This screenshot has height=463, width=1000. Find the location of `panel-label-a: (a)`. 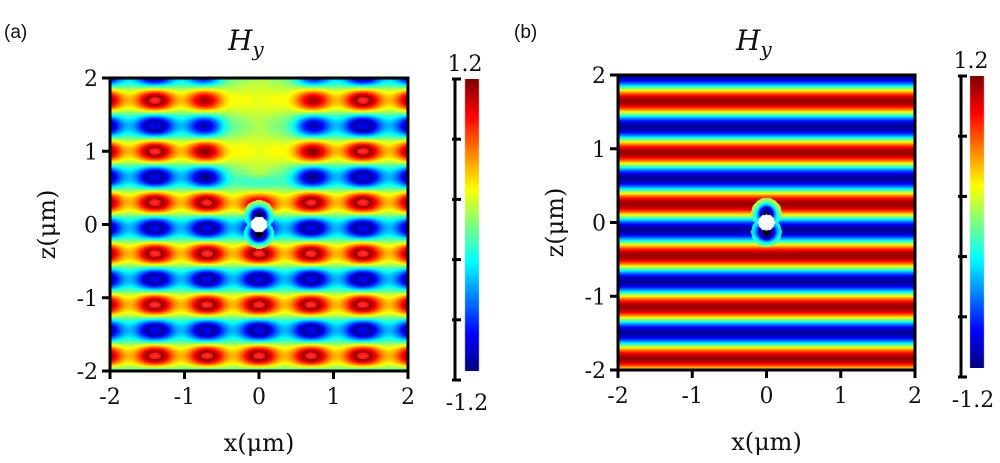

panel-label-a: (a) is located at coordinates (16, 32).